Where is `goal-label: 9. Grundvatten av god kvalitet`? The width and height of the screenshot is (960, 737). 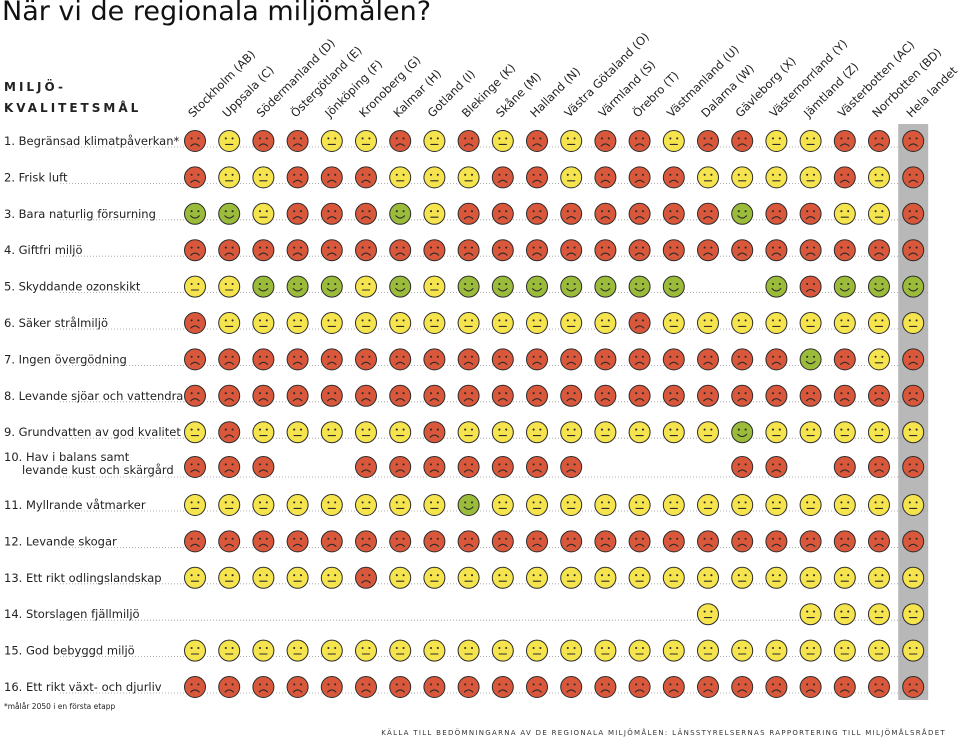 goal-label: 9. Grundvatten av god kvalitet is located at coordinates (92, 432).